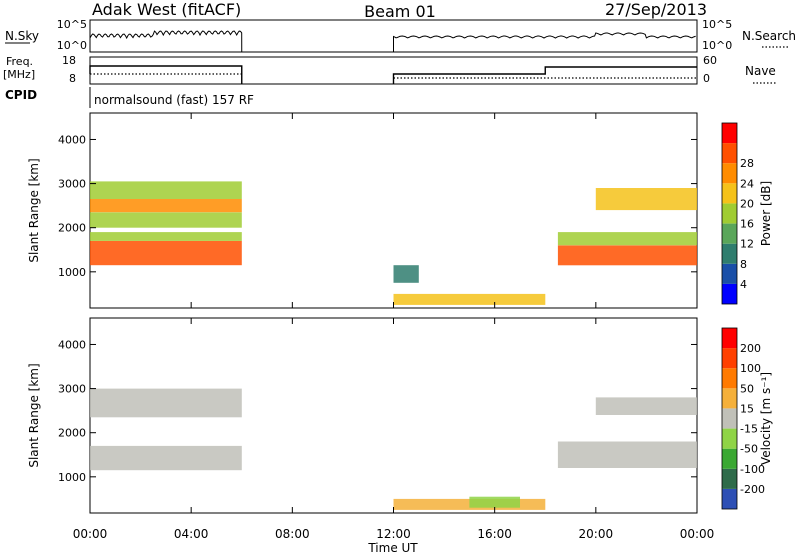 Image resolution: width=800 pixels, height=558 pixels. Describe the element at coordinates (743, 284) in the screenshot. I see `power-colorbar-tick: 4` at that location.